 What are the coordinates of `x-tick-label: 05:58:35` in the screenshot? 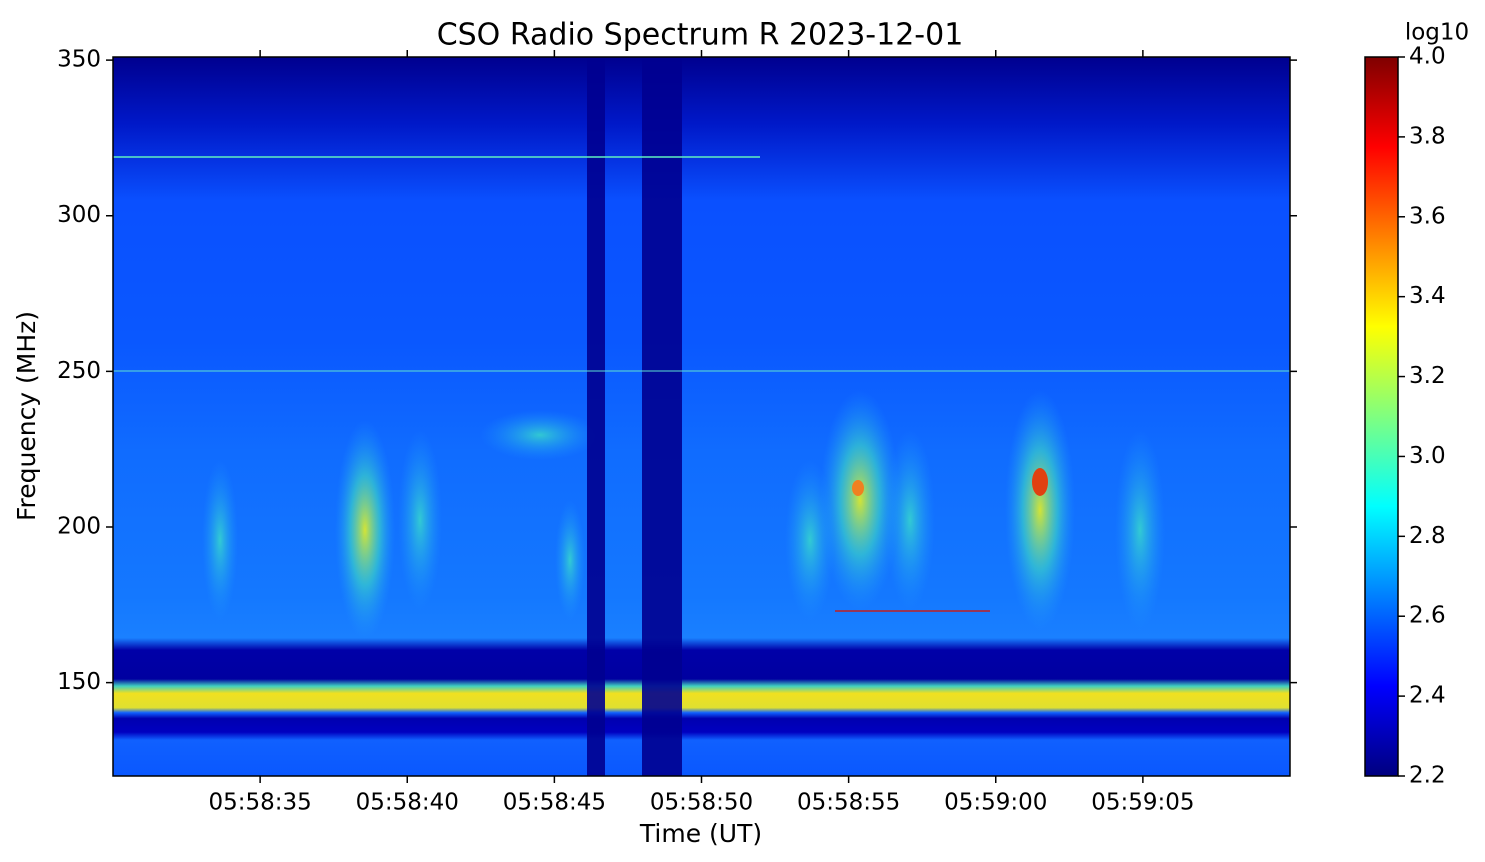 It's located at (259, 803).